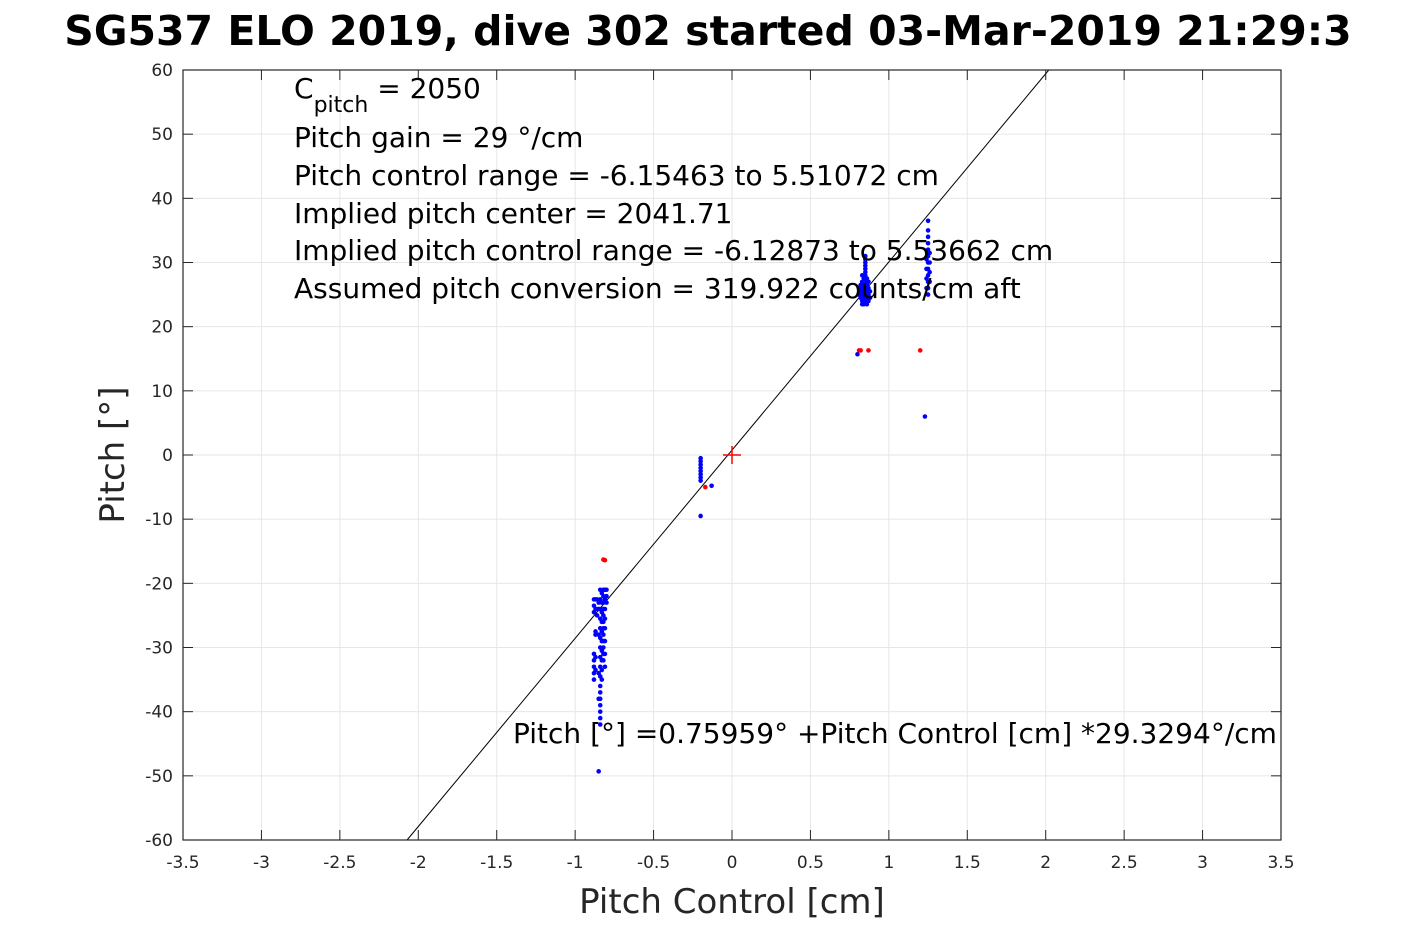 The height and width of the screenshot is (945, 1417). What do you see at coordinates (424, 88) in the screenshot?
I see `annotation-rest: = 2050` at bounding box center [424, 88].